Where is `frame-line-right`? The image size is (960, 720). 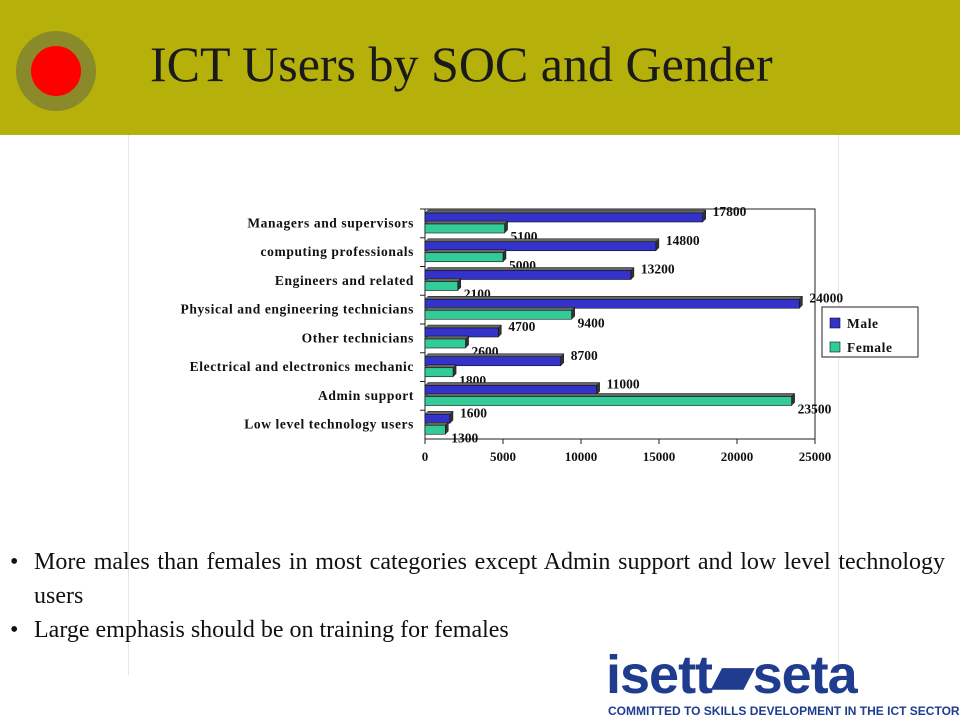
frame-line-right is located at coordinates (838, 405).